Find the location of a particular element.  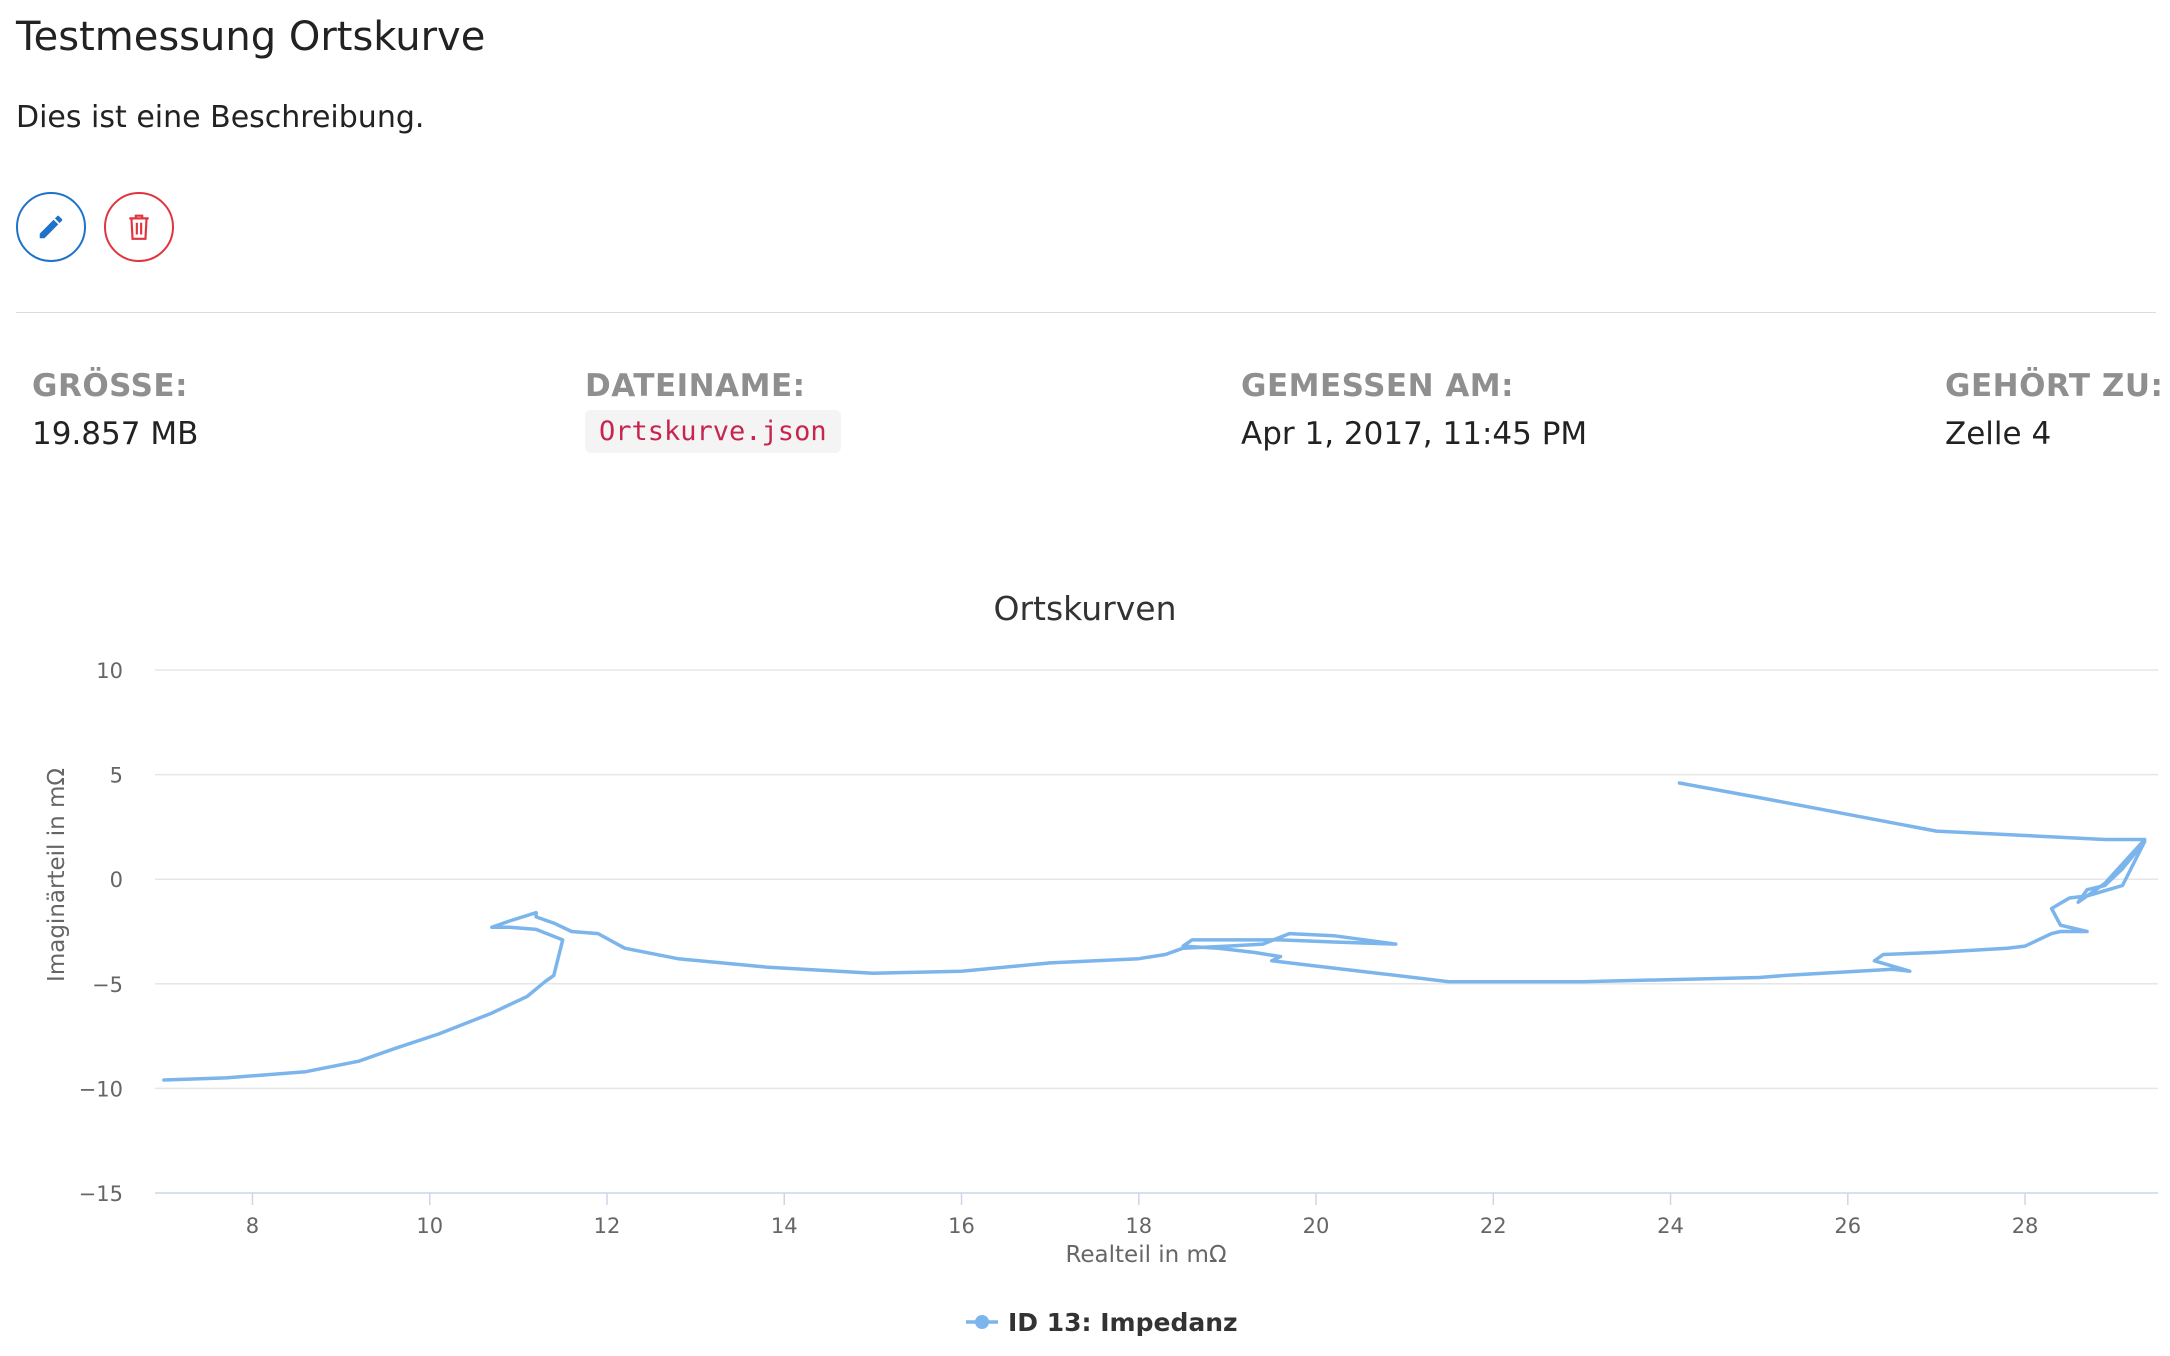

x-axis-title: Realteil in mΩ is located at coordinates (1145, 1255).